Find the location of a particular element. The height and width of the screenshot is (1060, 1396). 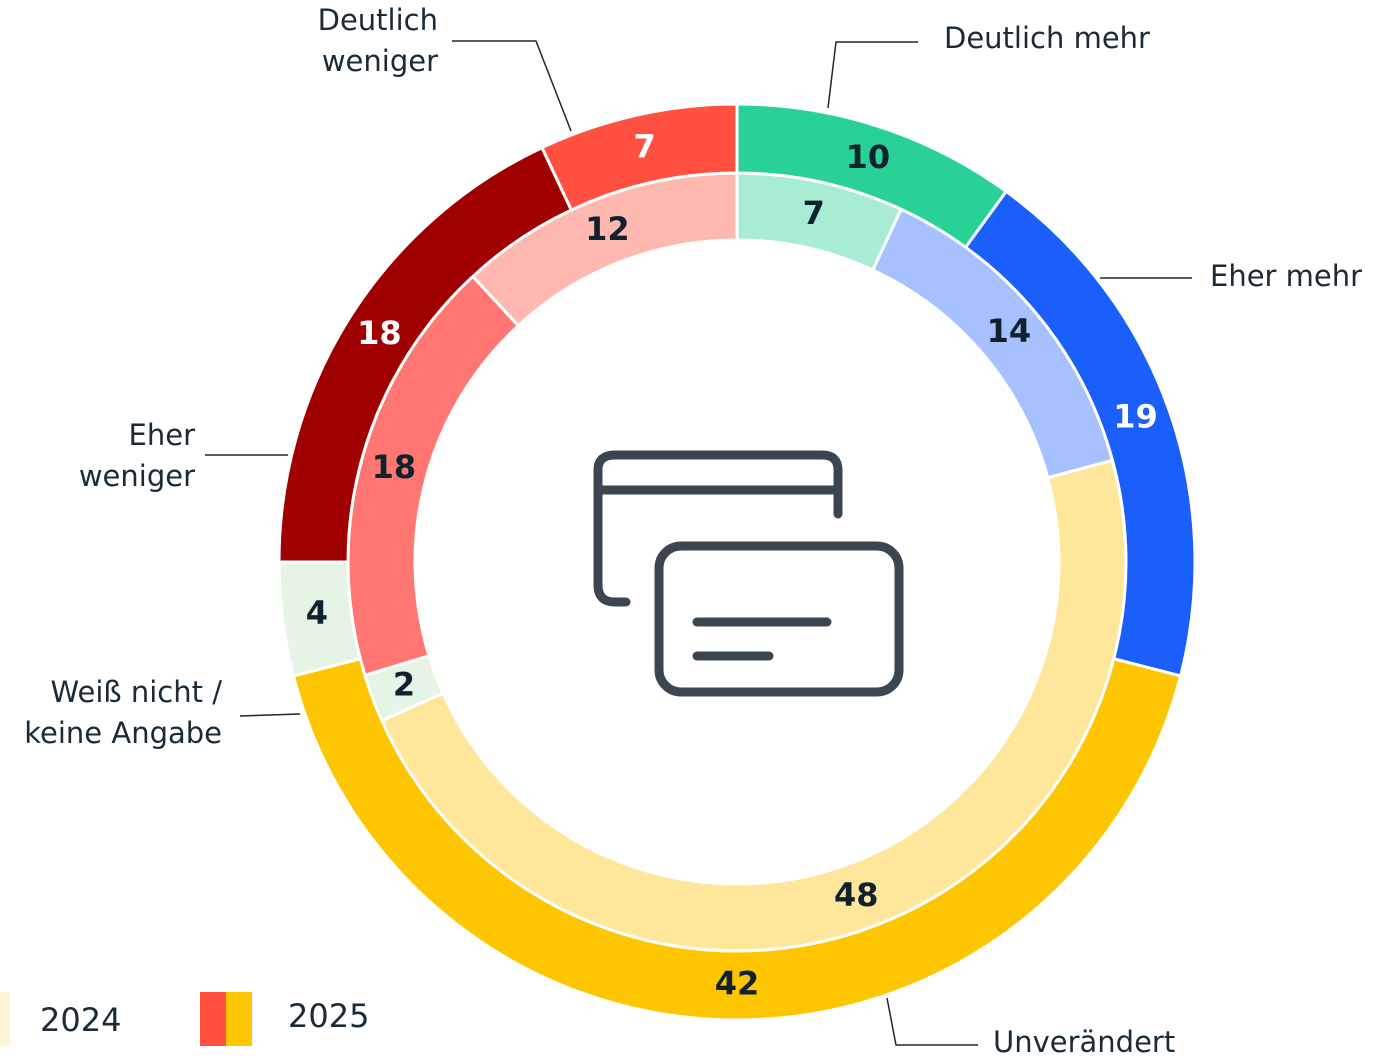

legend-label: 2024 is located at coordinates (80, 1020).